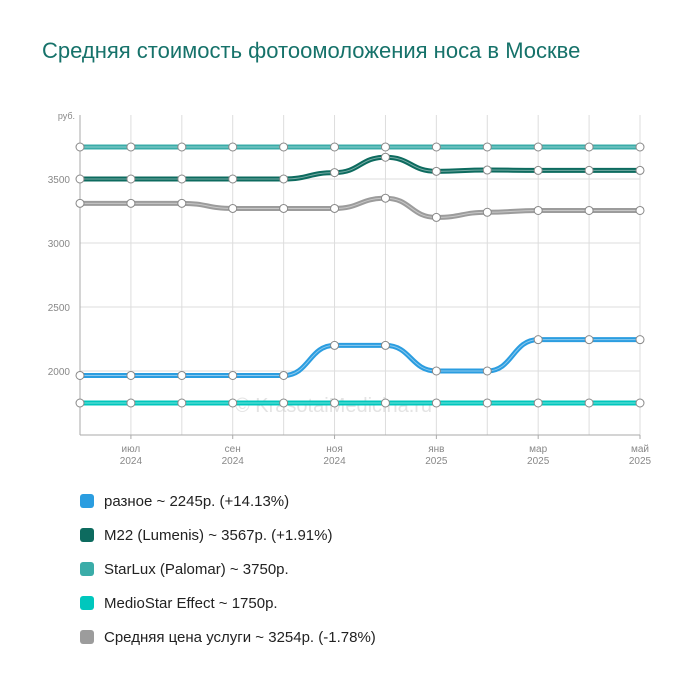 The width and height of the screenshot is (700, 680). I want to click on legend-label: Средняя цена услуги ~ 3254р. (-1.78%), so click(240, 637).